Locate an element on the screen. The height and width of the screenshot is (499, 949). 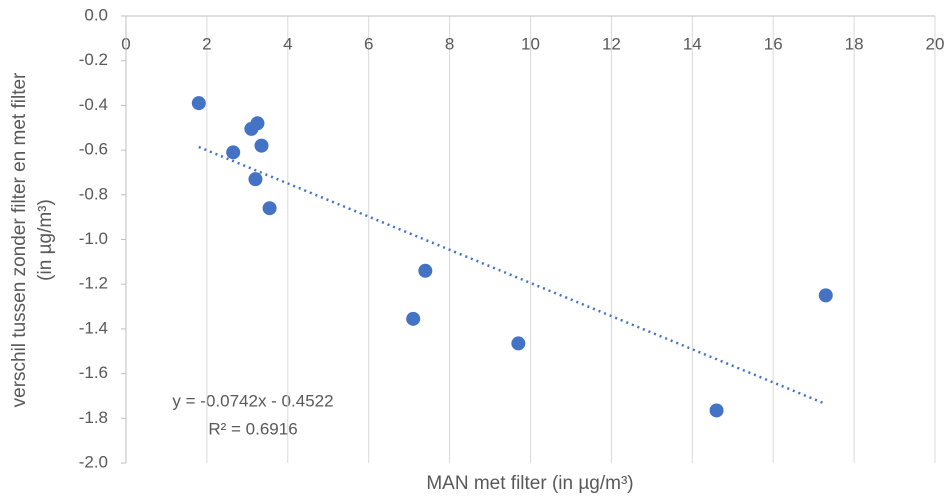
x-tick-label: 12 is located at coordinates (611, 43).